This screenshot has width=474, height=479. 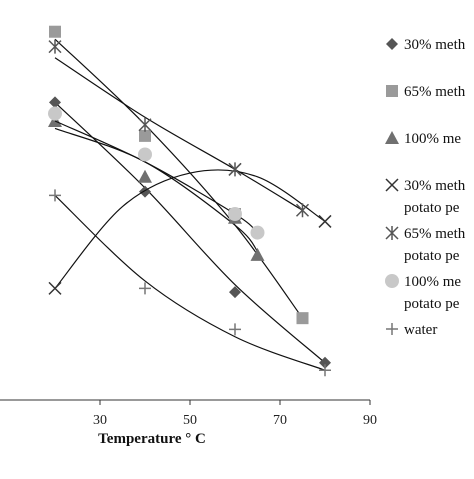 I want to click on x-tick-label-50: 50, so click(x=190, y=420).